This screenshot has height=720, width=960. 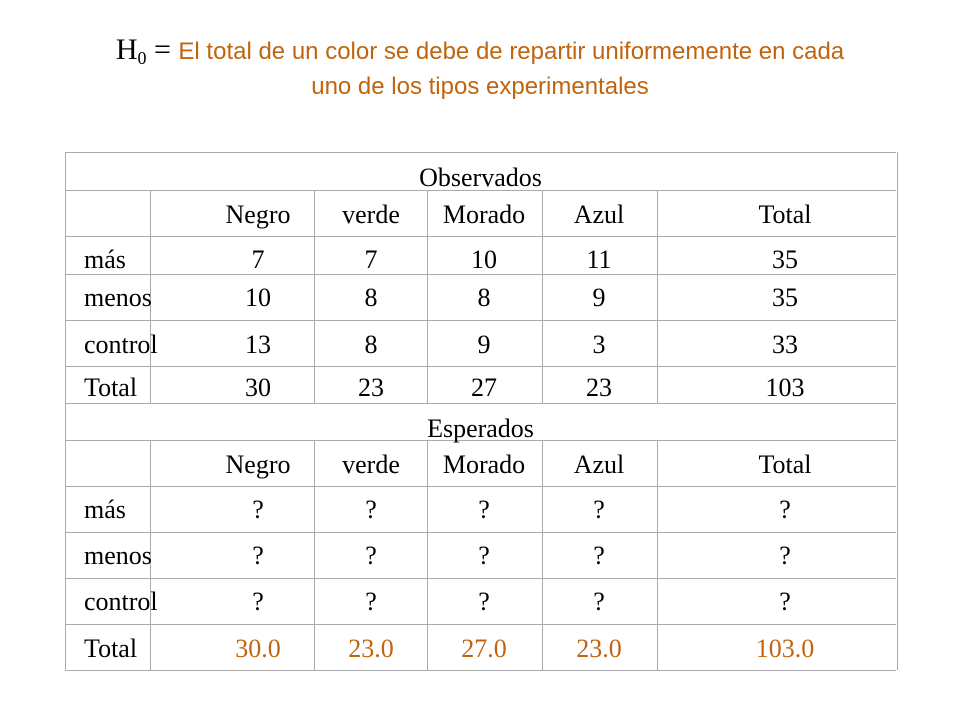 I want to click on expected-col-header: Total, so click(x=785, y=464).